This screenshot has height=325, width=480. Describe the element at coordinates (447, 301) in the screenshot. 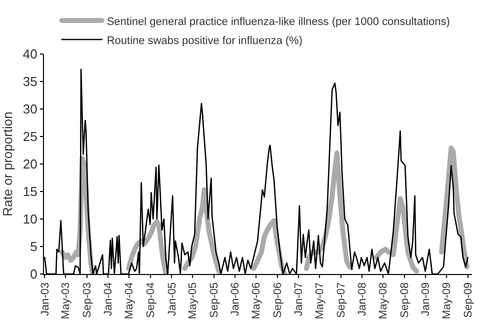

I see `x-tick-label: May-09` at that location.